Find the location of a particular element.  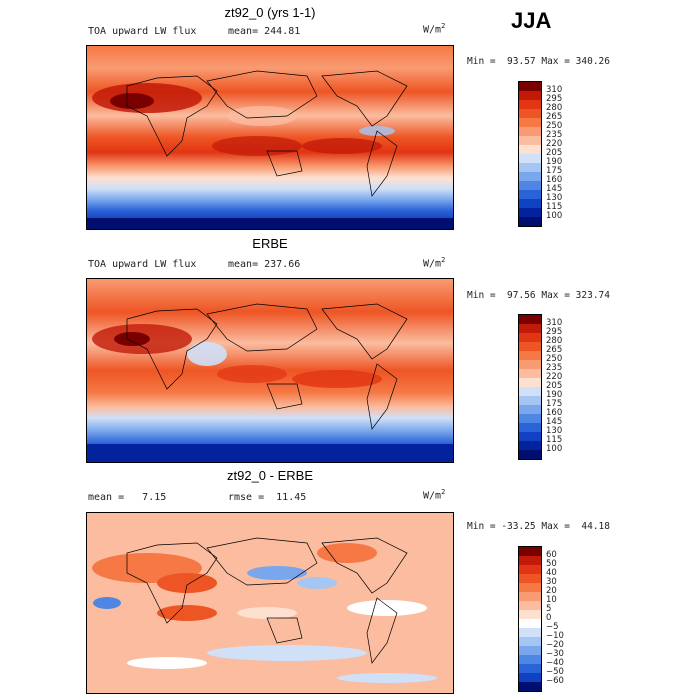

season-label: JJA is located at coordinates (531, 20).